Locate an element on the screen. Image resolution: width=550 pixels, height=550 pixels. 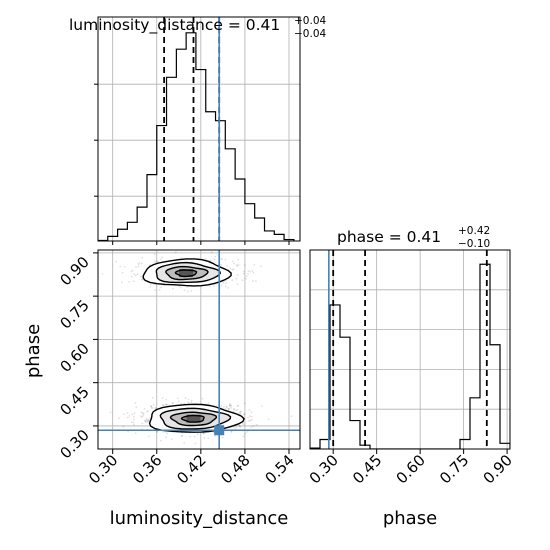
phase-xtick-label: 0.90 is located at coordinates (498, 469).